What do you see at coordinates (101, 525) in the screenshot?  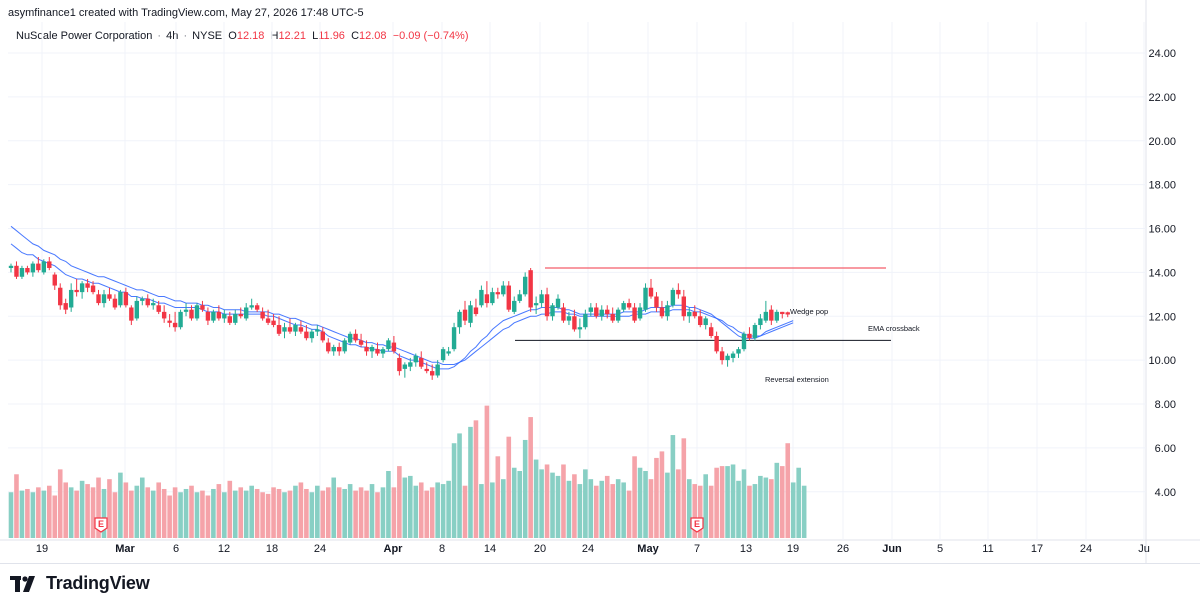 I see `earnings-badge` at bounding box center [101, 525].